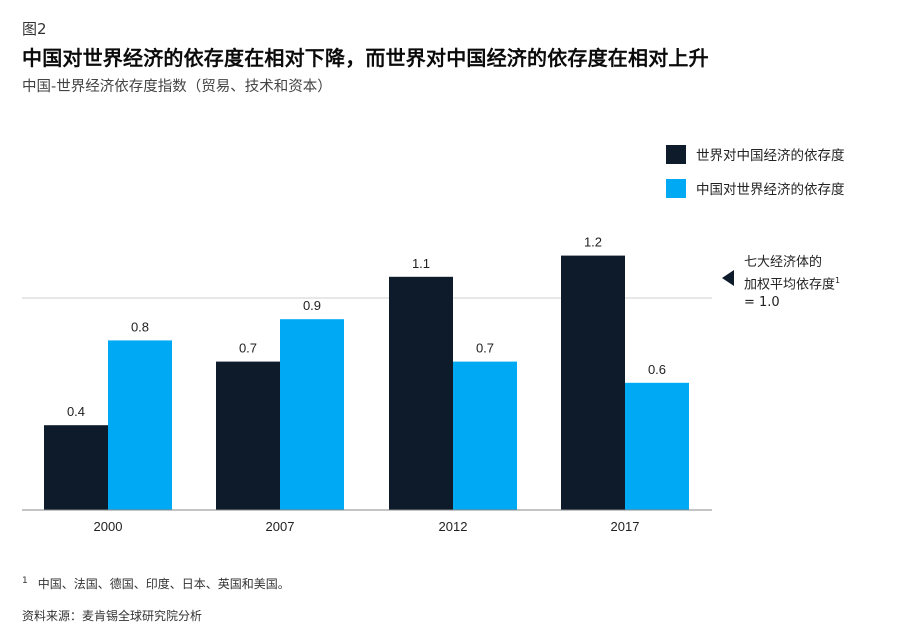 This screenshot has width=900, height=643. What do you see at coordinates (593, 382) in the screenshot?
I see `bar-world-2017` at bounding box center [593, 382].